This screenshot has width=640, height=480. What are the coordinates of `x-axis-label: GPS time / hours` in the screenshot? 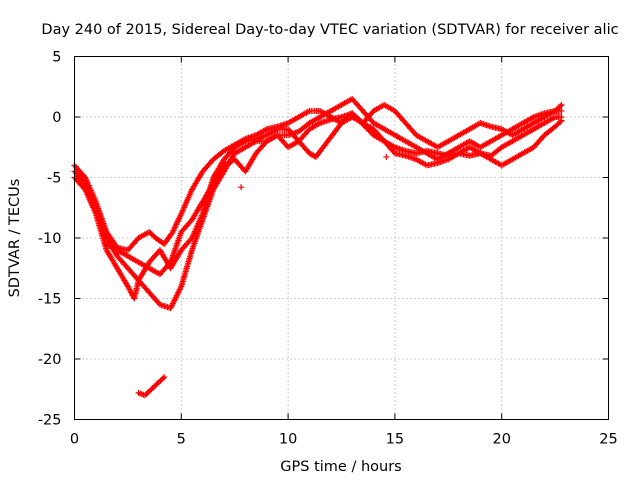 It's located at (340, 467).